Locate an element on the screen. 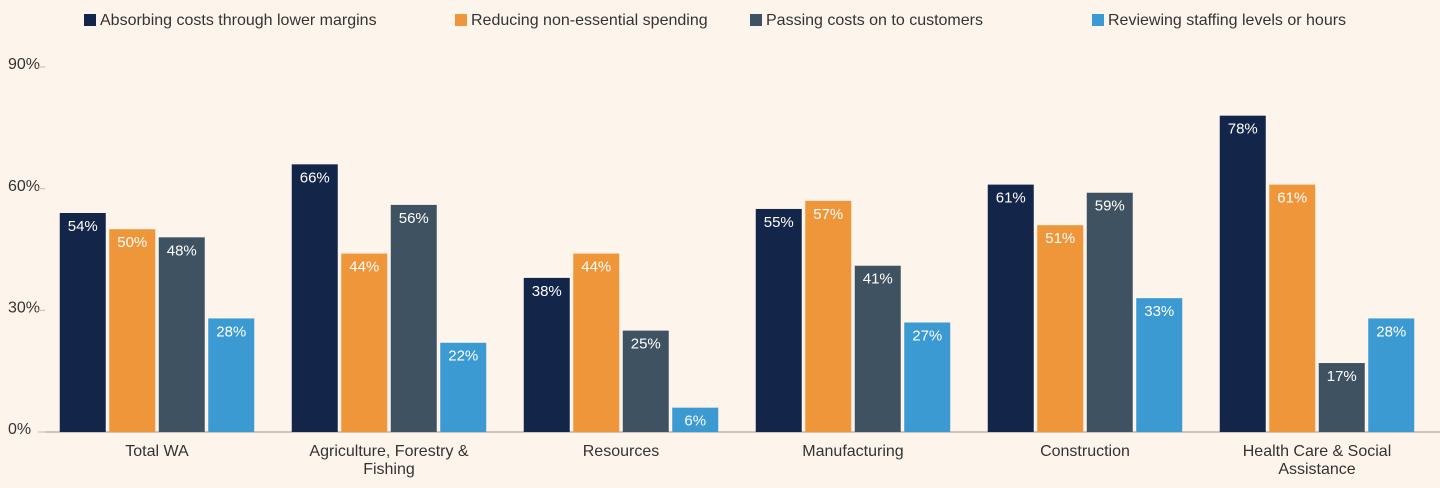 The width and height of the screenshot is (1440, 488). value-label: 66% is located at coordinates (315, 177).